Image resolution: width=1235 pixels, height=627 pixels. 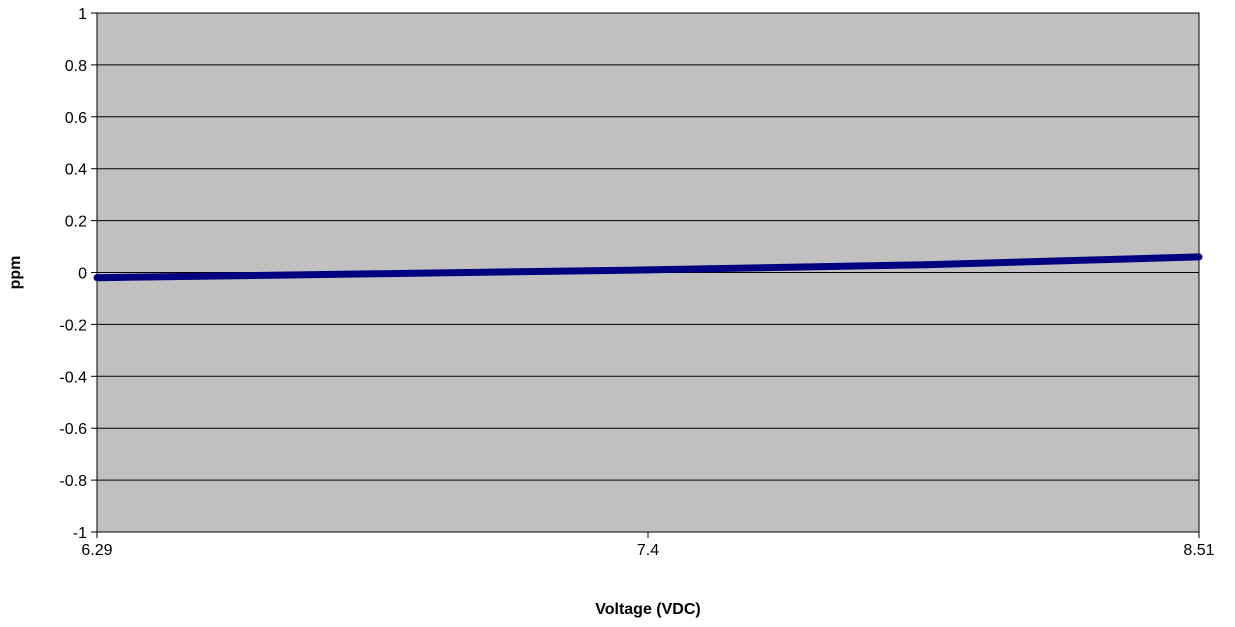 What do you see at coordinates (76, 66) in the screenshot?
I see `y-tick-label: 0.8` at bounding box center [76, 66].